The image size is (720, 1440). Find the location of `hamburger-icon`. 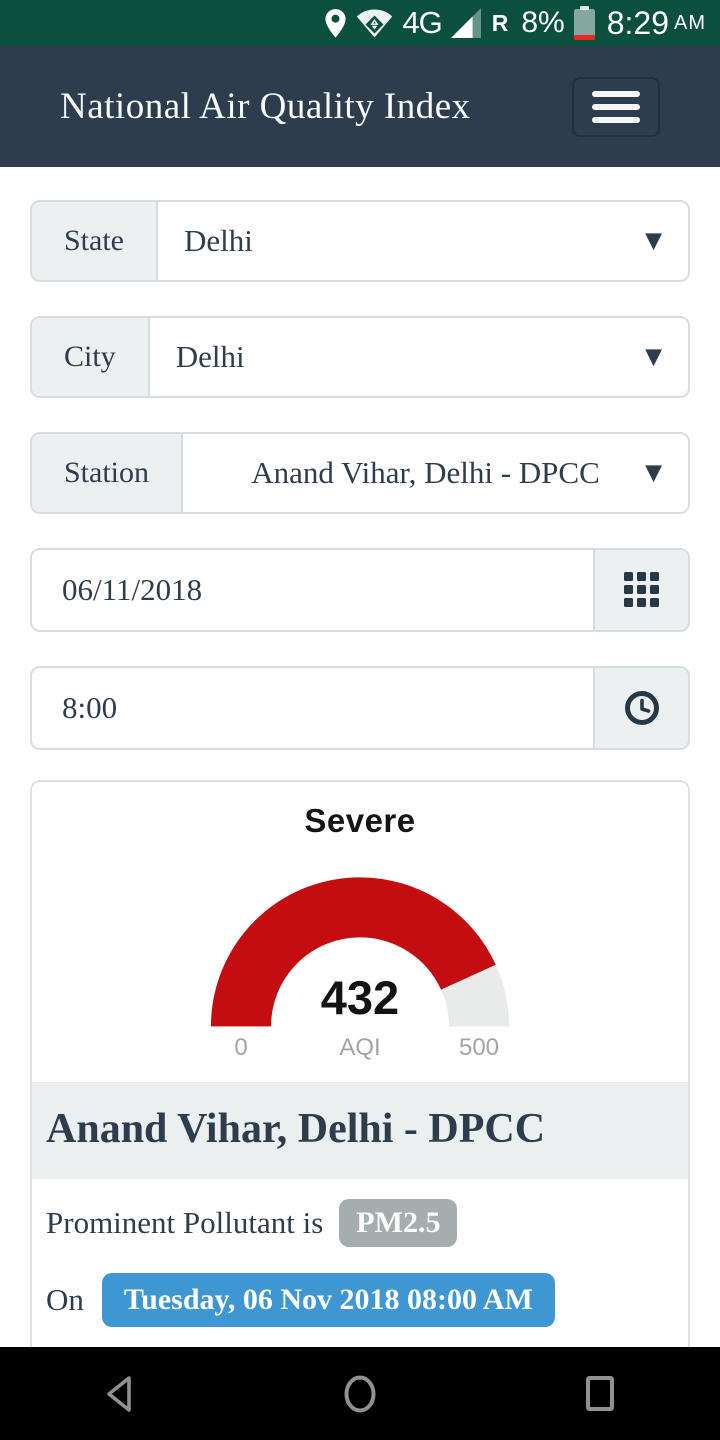

hamburger-icon is located at coordinates (616, 93).